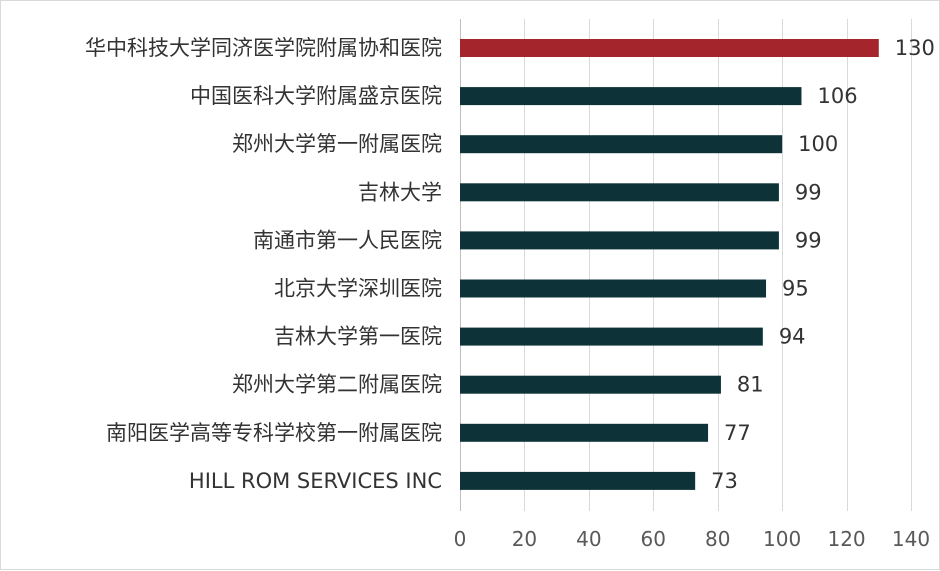  What do you see at coordinates (795, 289) in the screenshot?
I see `value-label: 95` at bounding box center [795, 289].